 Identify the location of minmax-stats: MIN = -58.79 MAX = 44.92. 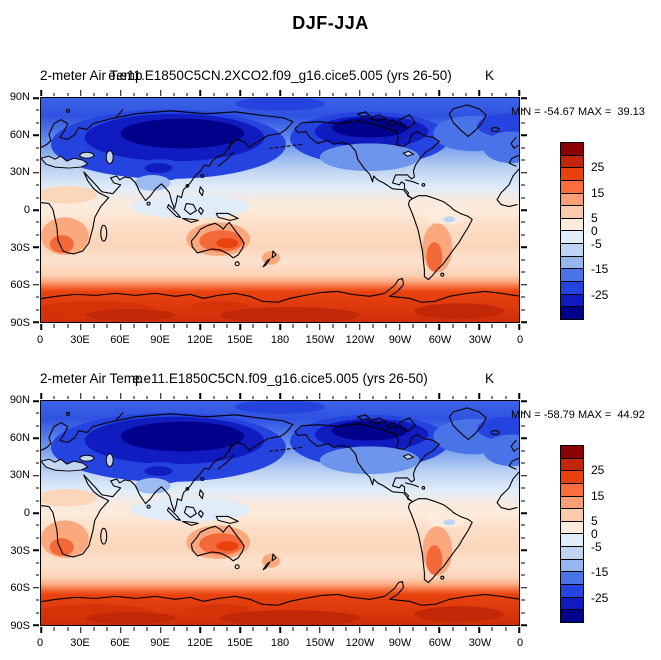
(578, 415).